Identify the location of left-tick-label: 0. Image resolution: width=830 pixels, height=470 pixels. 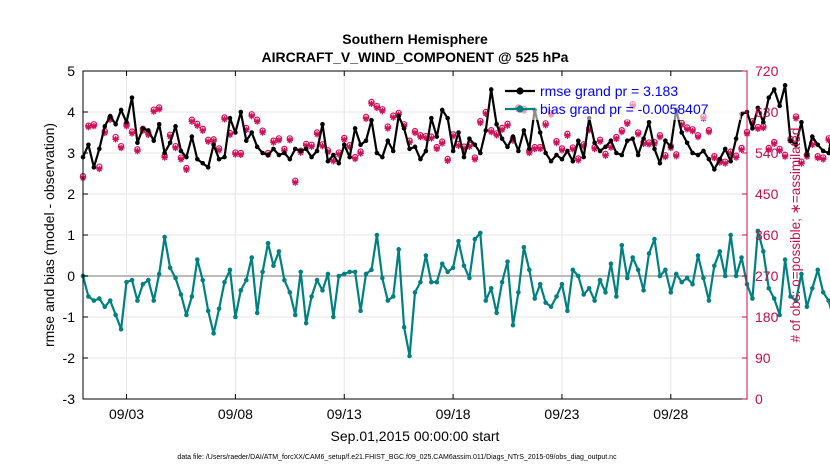
(71, 276).